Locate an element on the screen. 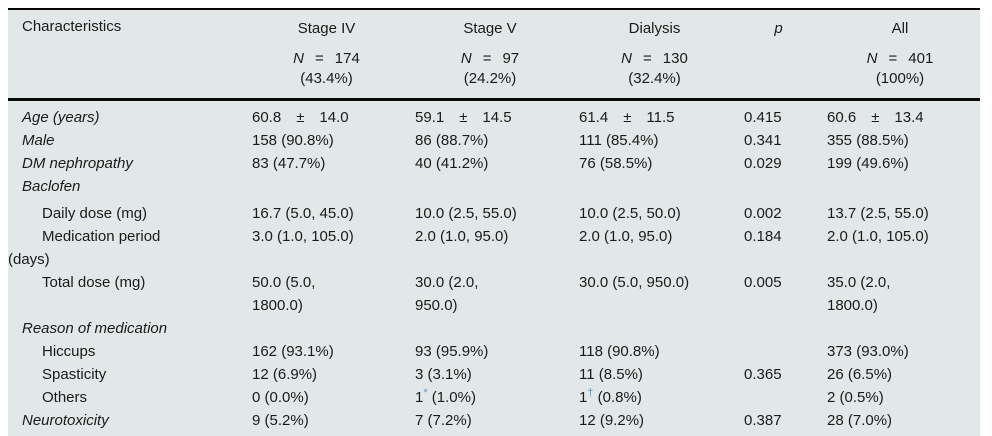 The image size is (992, 436). row-label: Baclofen is located at coordinates (51, 186).